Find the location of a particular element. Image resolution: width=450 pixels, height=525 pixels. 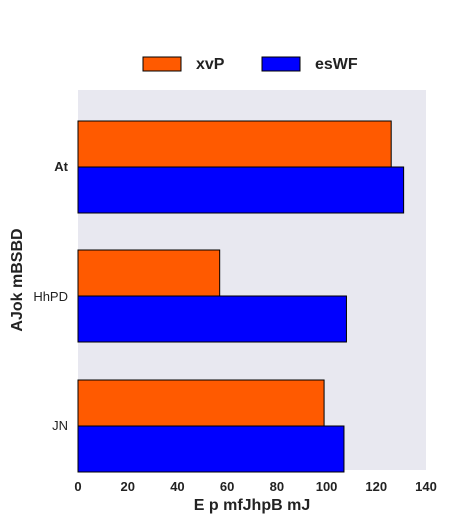

y-tick-label-at: At is located at coordinates (61, 166).